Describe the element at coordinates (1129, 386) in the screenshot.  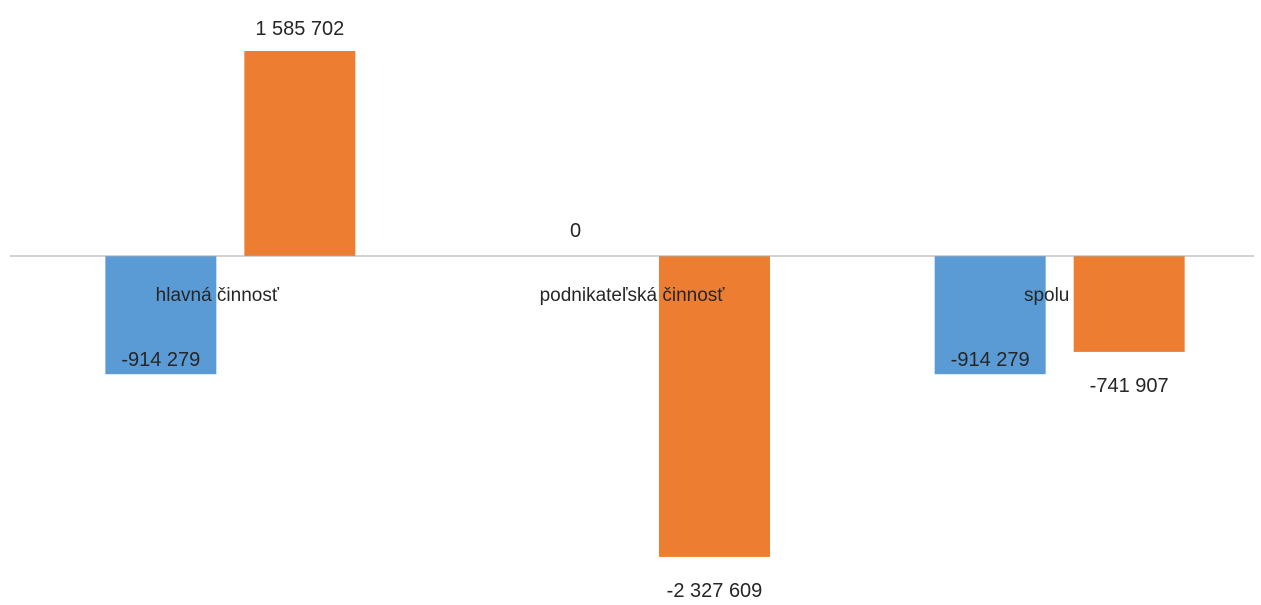
I see `data-label-spolu-series-2: -741 907` at that location.